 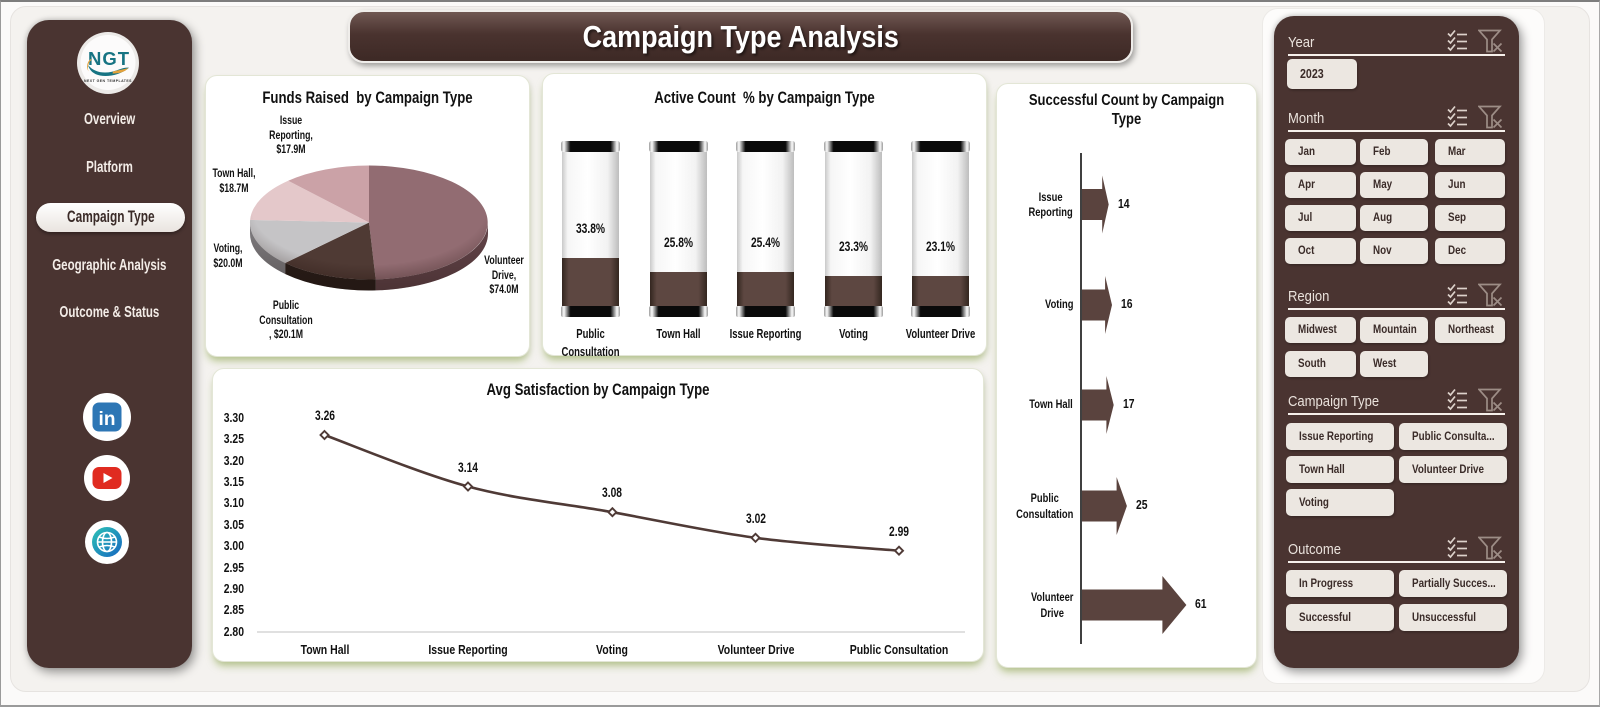 What do you see at coordinates (109, 58) in the screenshot?
I see `svg-text: NGT` at bounding box center [109, 58].